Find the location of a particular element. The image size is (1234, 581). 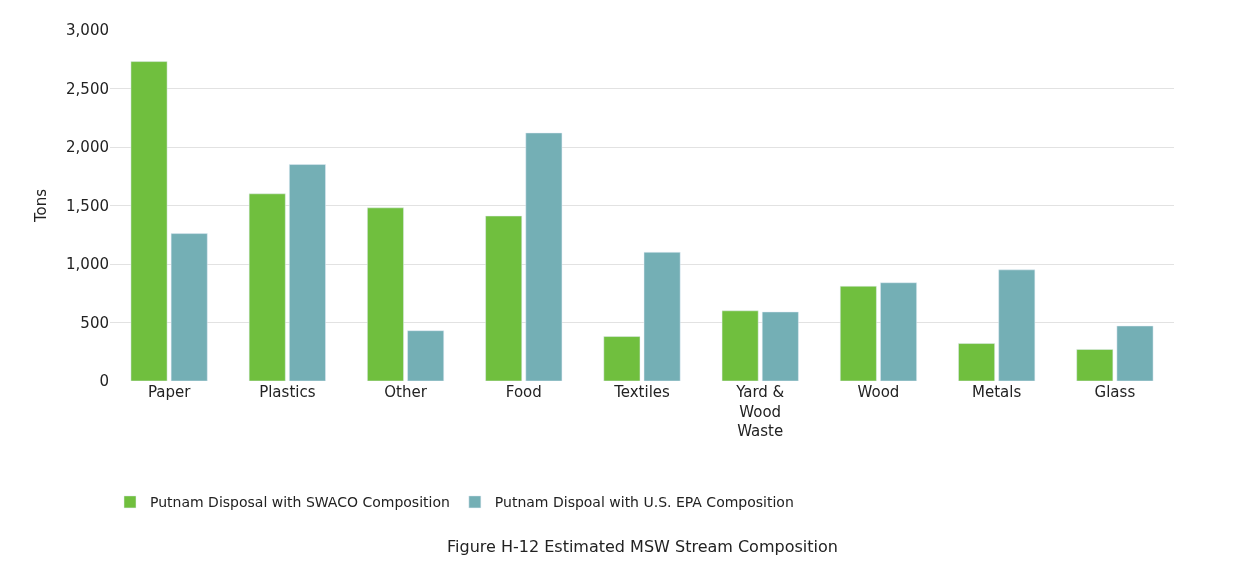

x-tick-label: Yard & Wood Waste is located at coordinates (760, 411).